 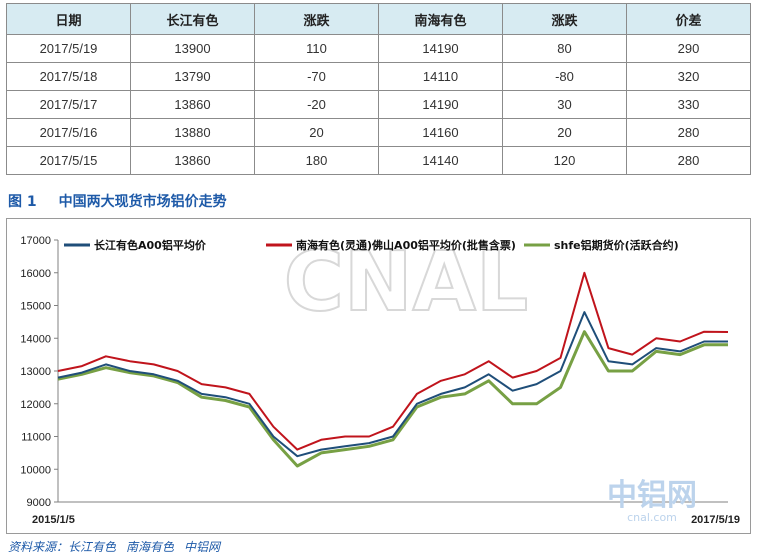 What do you see at coordinates (715, 520) in the screenshot?
I see `x-tick-label: 2017/5/19` at bounding box center [715, 520].